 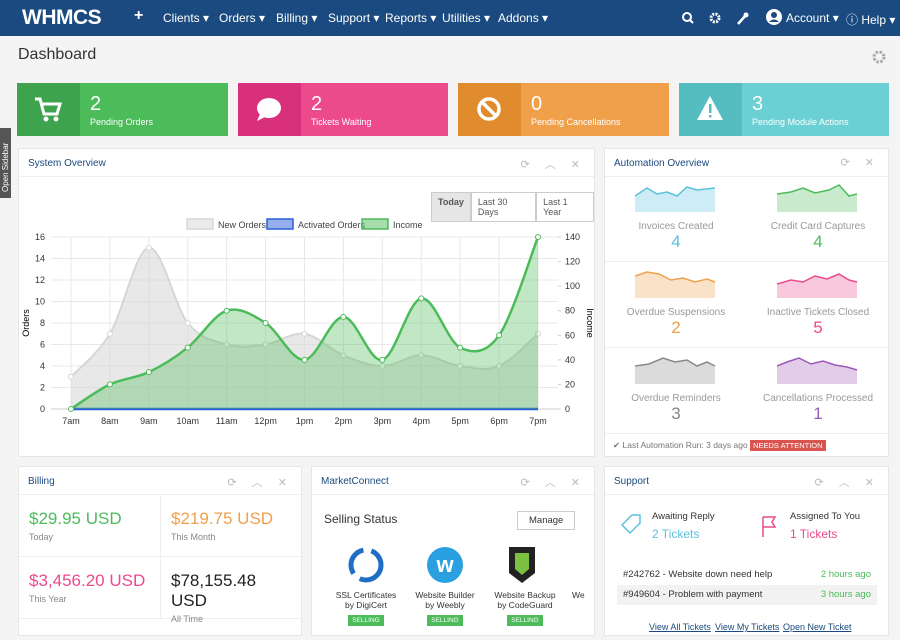 I want to click on legend-label: New Orders, so click(x=242, y=225).